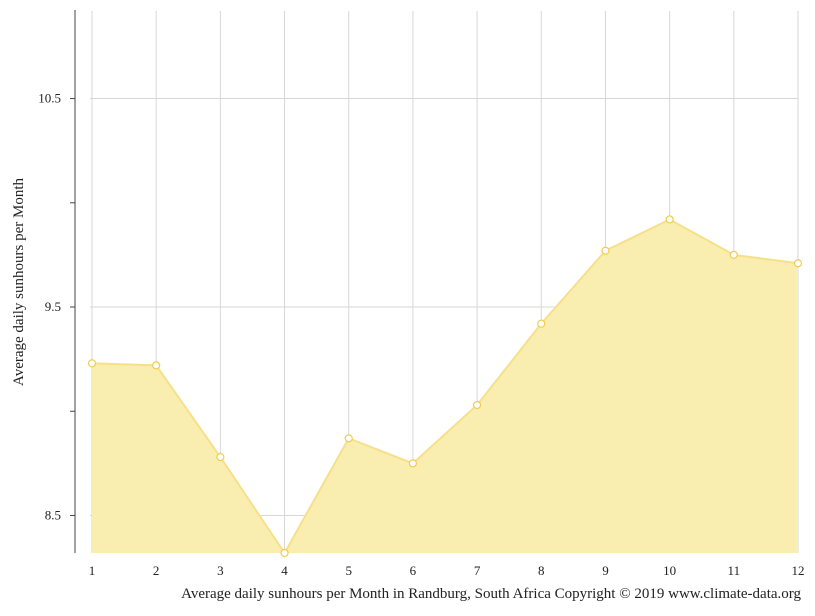 Image resolution: width=815 pixels, height=616 pixels. What do you see at coordinates (284, 570) in the screenshot?
I see `x-tick-label: 4` at bounding box center [284, 570].